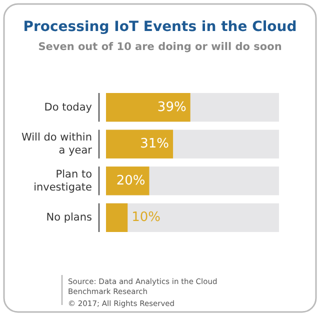 The width and height of the screenshot is (320, 320). What do you see at coordinates (160, 47) in the screenshot?
I see `chart-subtitle: Seven out of 10 are doing or will do soon` at bounding box center [160, 47].